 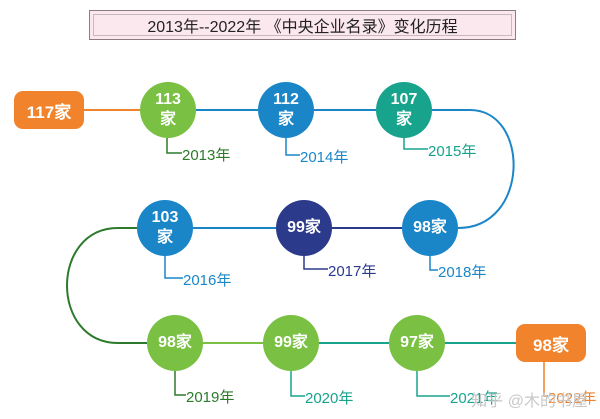 I want to click on year-label-2019: 2019年, so click(x=210, y=397).